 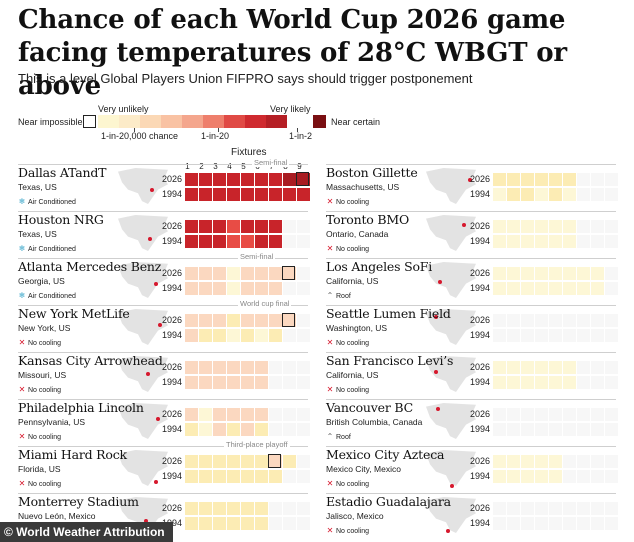 What do you see at coordinates (89, 121) in the screenshot?
I see `legend-near-impossible-swatch` at bounding box center [89, 121].